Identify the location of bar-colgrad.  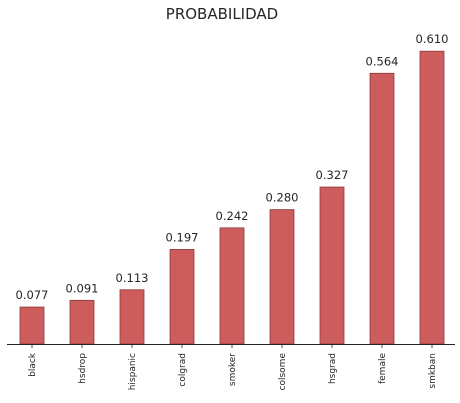
(182, 297).